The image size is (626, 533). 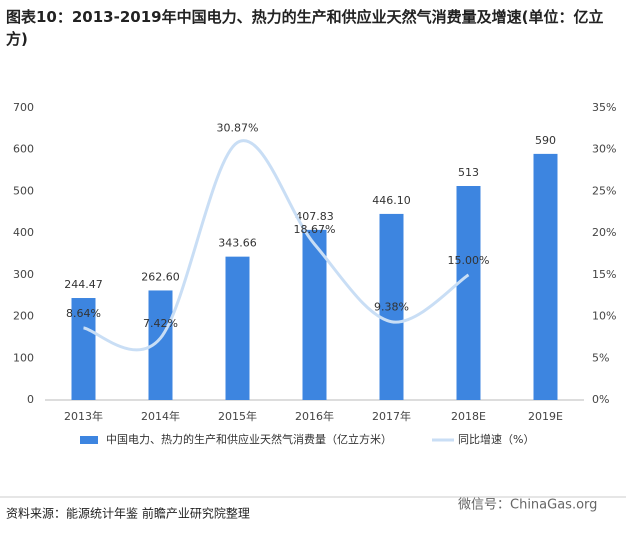 I want to click on x-tick-label: 2013年, so click(x=83, y=416).